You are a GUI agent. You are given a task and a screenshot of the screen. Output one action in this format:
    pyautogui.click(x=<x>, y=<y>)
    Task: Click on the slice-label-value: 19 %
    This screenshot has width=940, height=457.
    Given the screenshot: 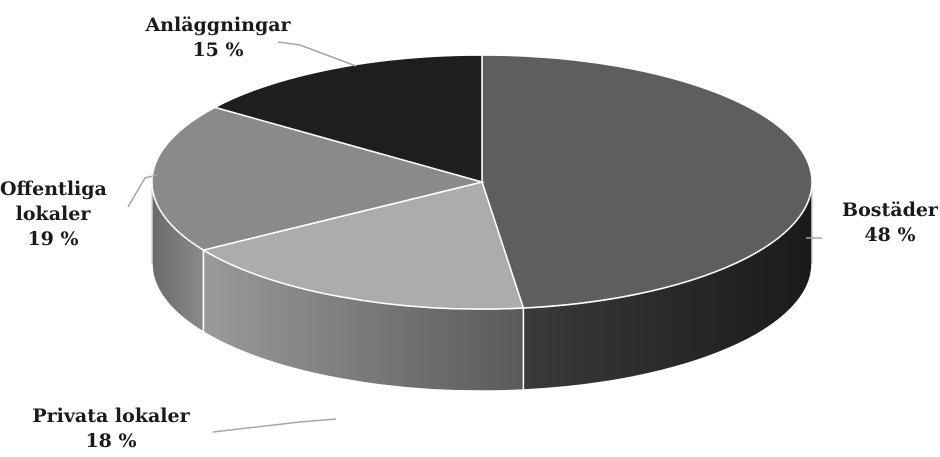 What is the action you would take?
    pyautogui.click(x=53, y=239)
    